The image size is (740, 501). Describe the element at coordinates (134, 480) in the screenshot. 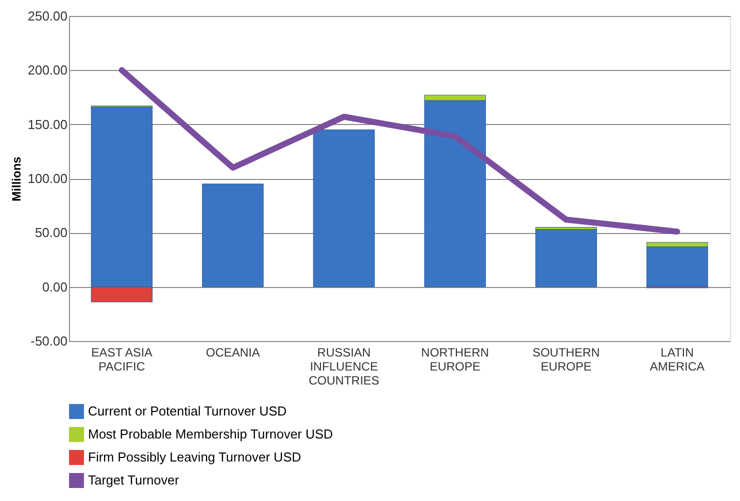

I see `legend-label: Target Turnover` at that location.